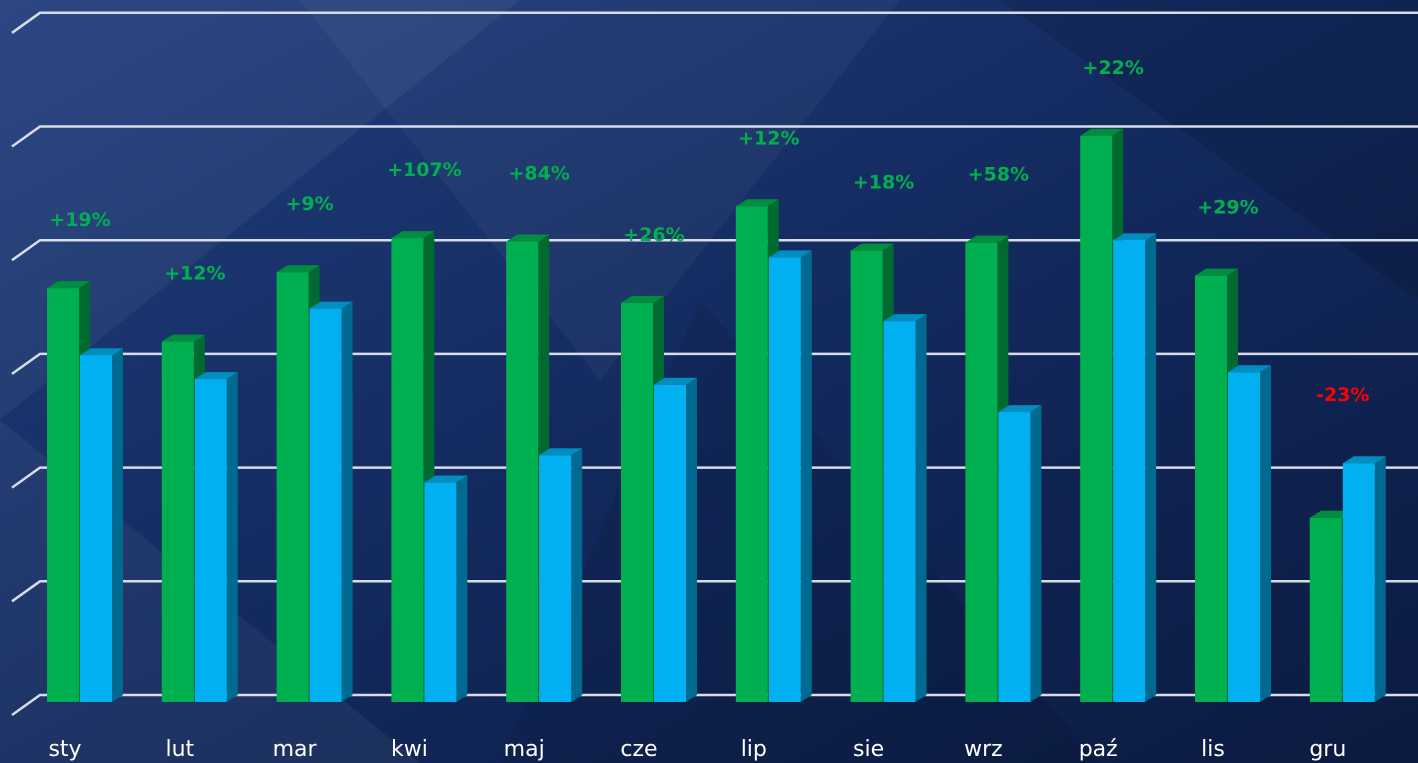 The image size is (1418, 763). I want to click on x-tick-label: lut, so click(179, 749).